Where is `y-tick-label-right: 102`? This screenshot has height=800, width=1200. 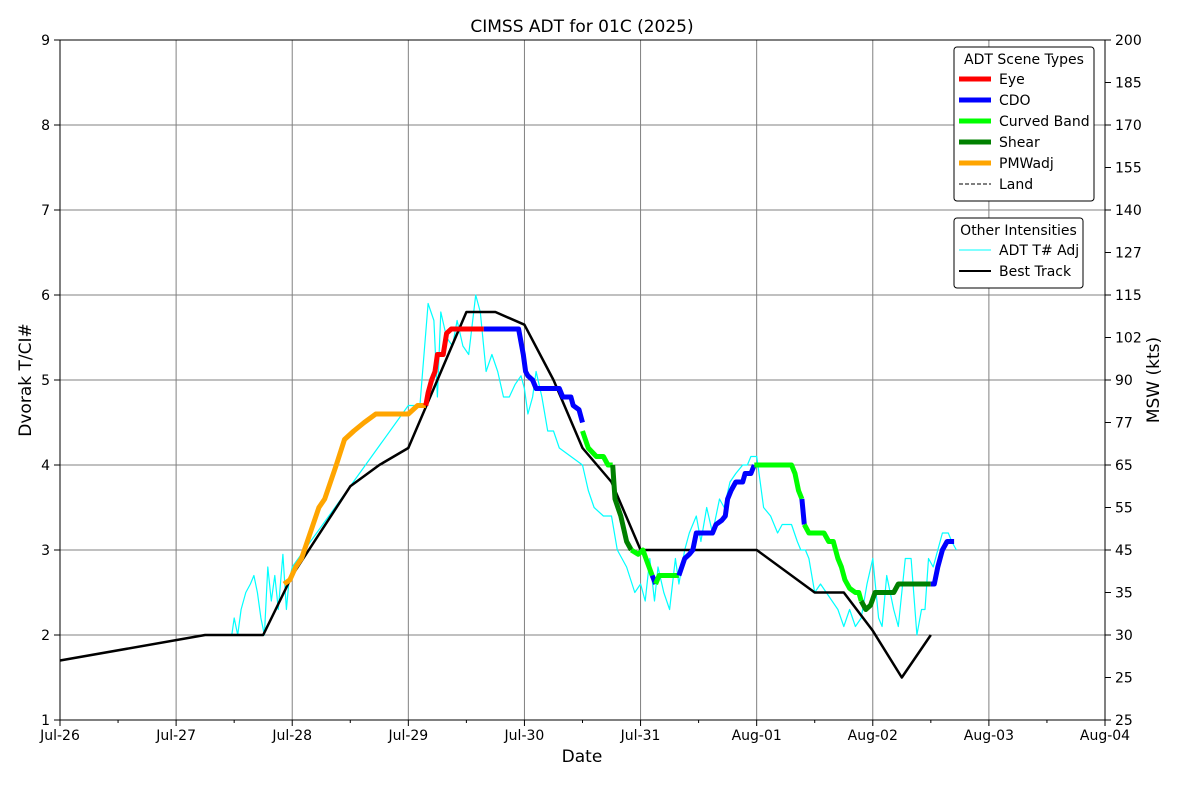 y-tick-label-right: 102 is located at coordinates (1128, 339).